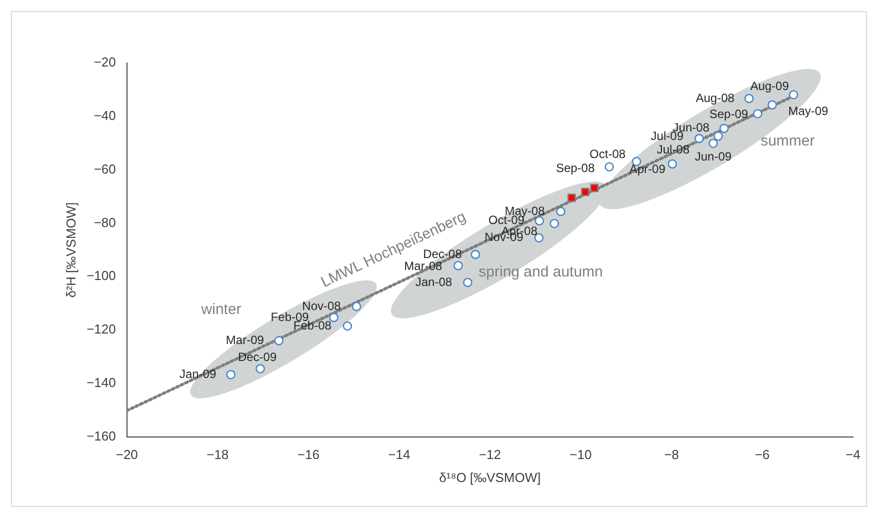  Describe the element at coordinates (257, 357) in the screenshot. I see `annotation: Dec-09` at that location.